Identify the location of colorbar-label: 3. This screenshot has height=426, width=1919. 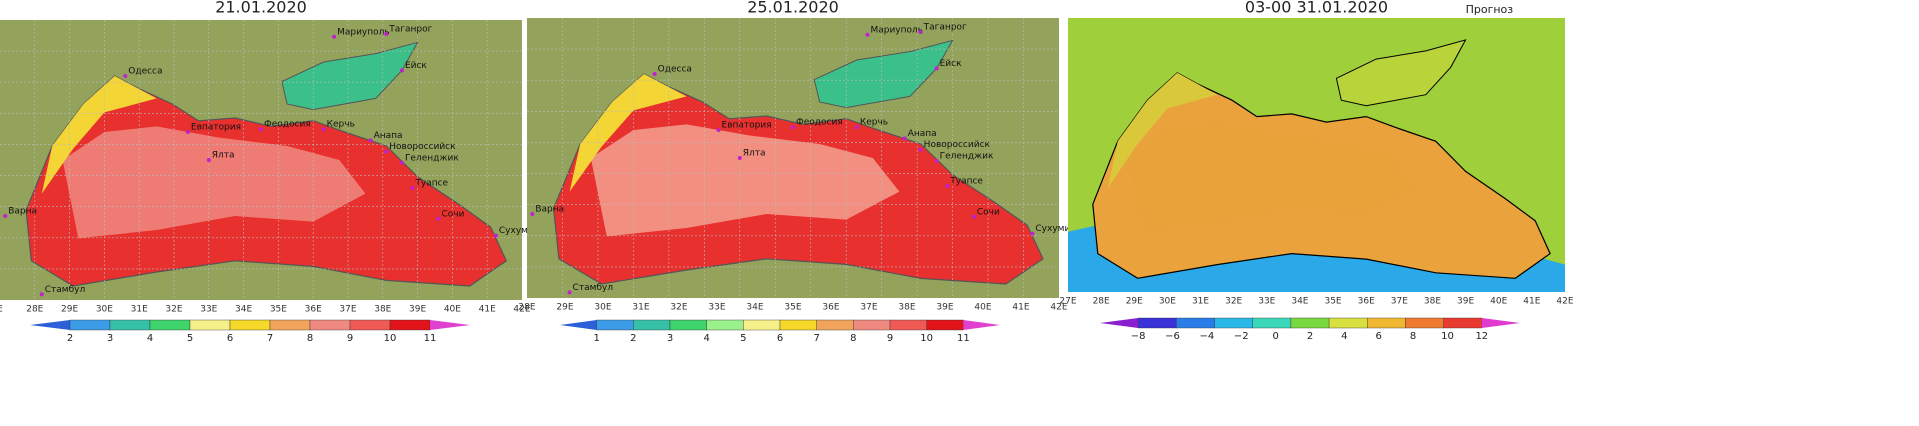
(110, 338).